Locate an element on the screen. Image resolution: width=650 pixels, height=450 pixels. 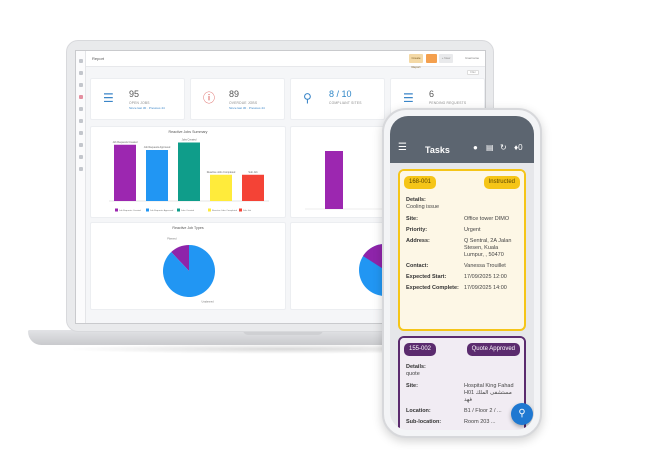
search-fab-button: ⚲ is located at coordinates (522, 414).